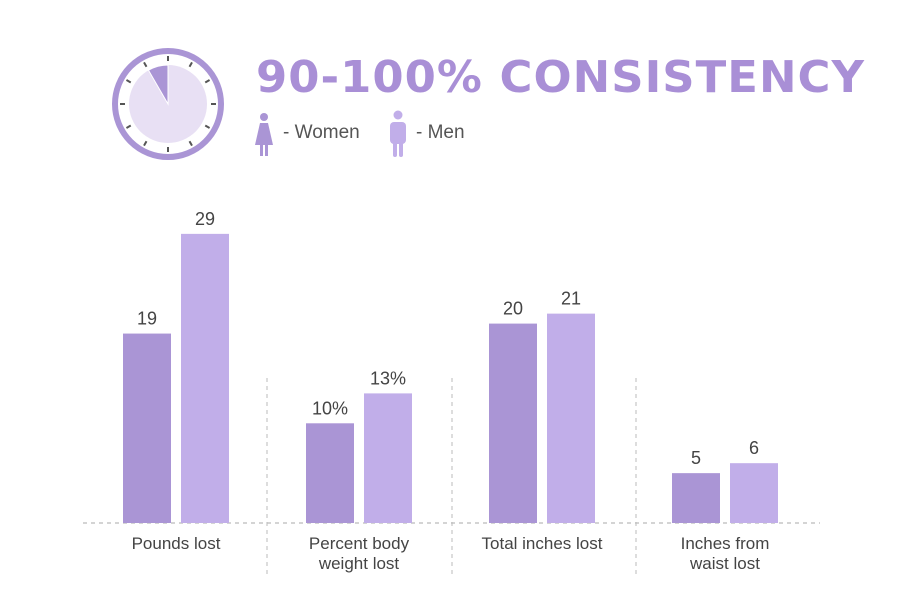 The width and height of the screenshot is (901, 608). What do you see at coordinates (330, 408) in the screenshot?
I see `data-label: 10%` at bounding box center [330, 408].